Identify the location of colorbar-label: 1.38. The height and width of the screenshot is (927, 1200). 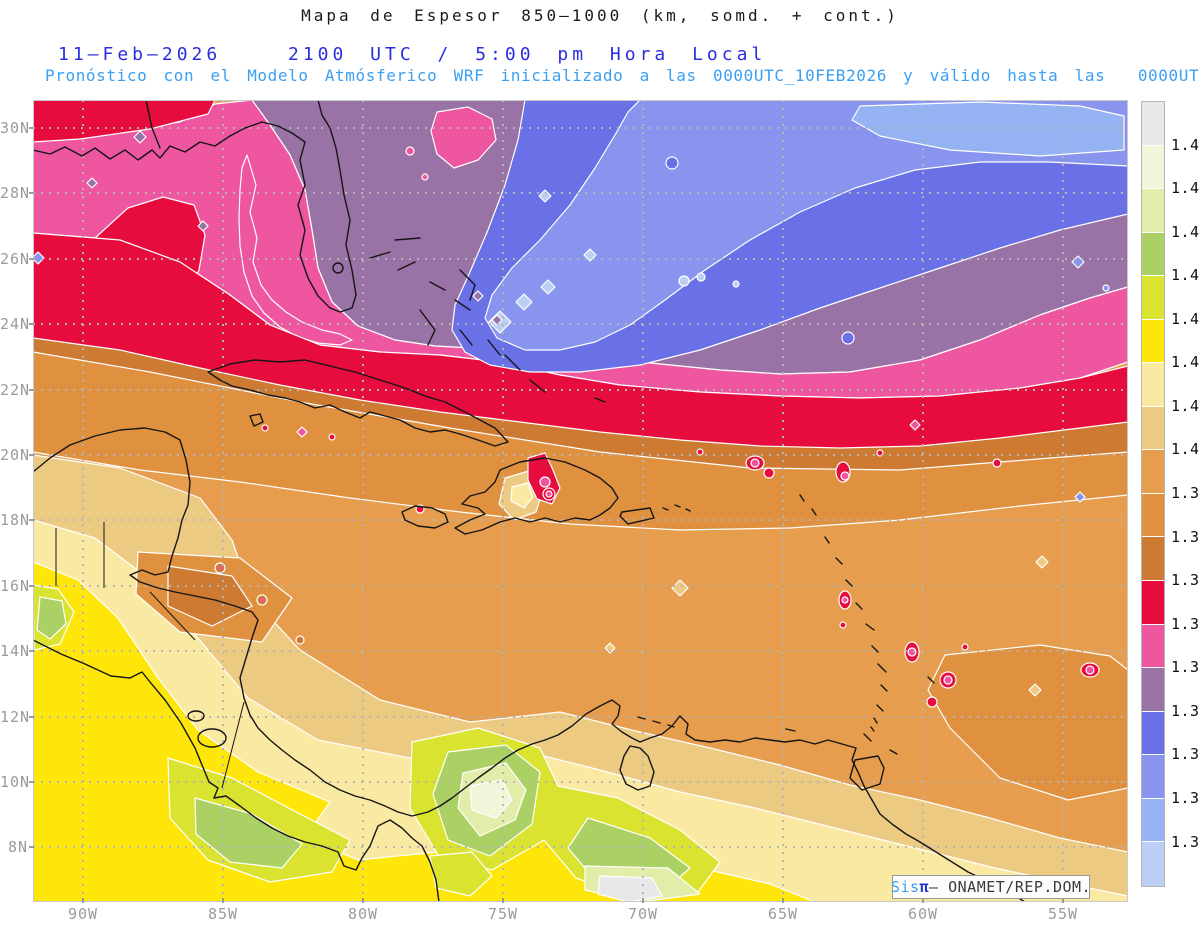
(1185, 623).